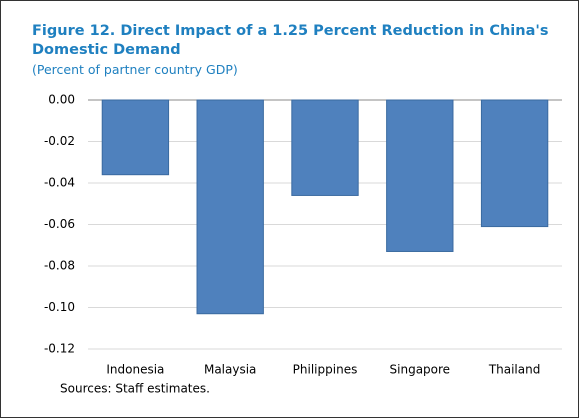 The width and height of the screenshot is (579, 418). What do you see at coordinates (59, 307) in the screenshot?
I see `y-tick-label: -0.10` at bounding box center [59, 307].